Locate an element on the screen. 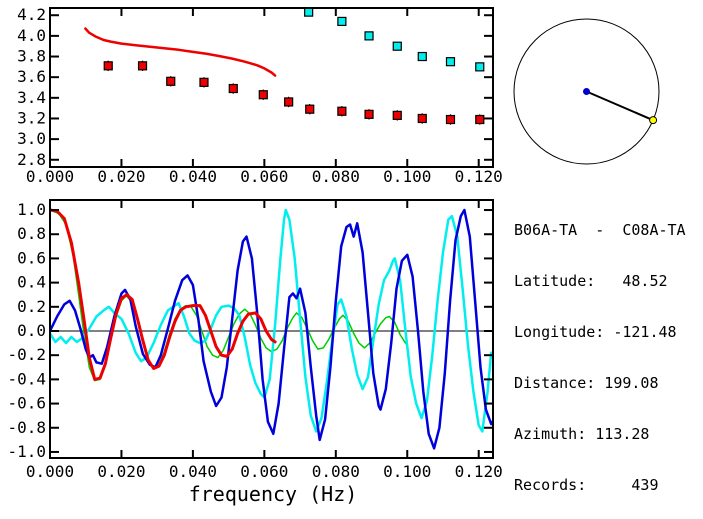 Image resolution: width=703 pixels, height=519 pixels. spectra-x-tick-label: 0.000 is located at coordinates (50, 471).